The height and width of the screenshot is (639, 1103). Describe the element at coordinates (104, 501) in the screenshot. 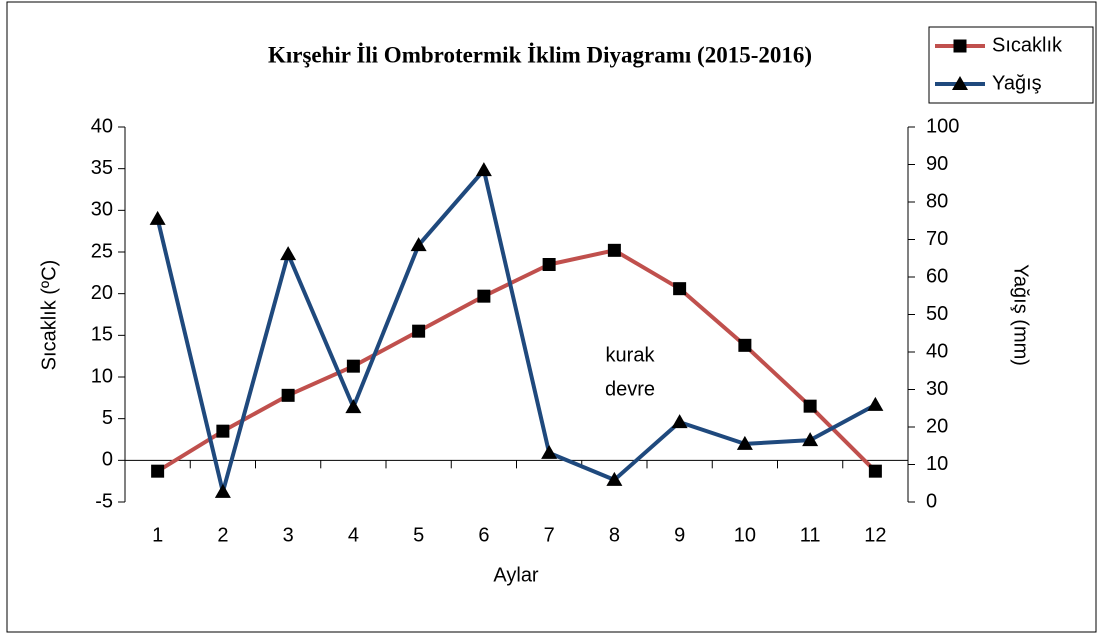

I see `y-tick-label: -5` at that location.